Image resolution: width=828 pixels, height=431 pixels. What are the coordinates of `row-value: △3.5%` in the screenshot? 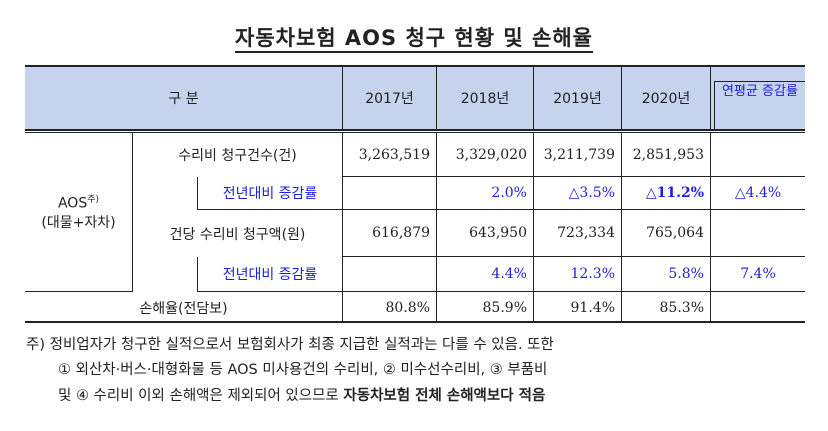 It's located at (578, 193).